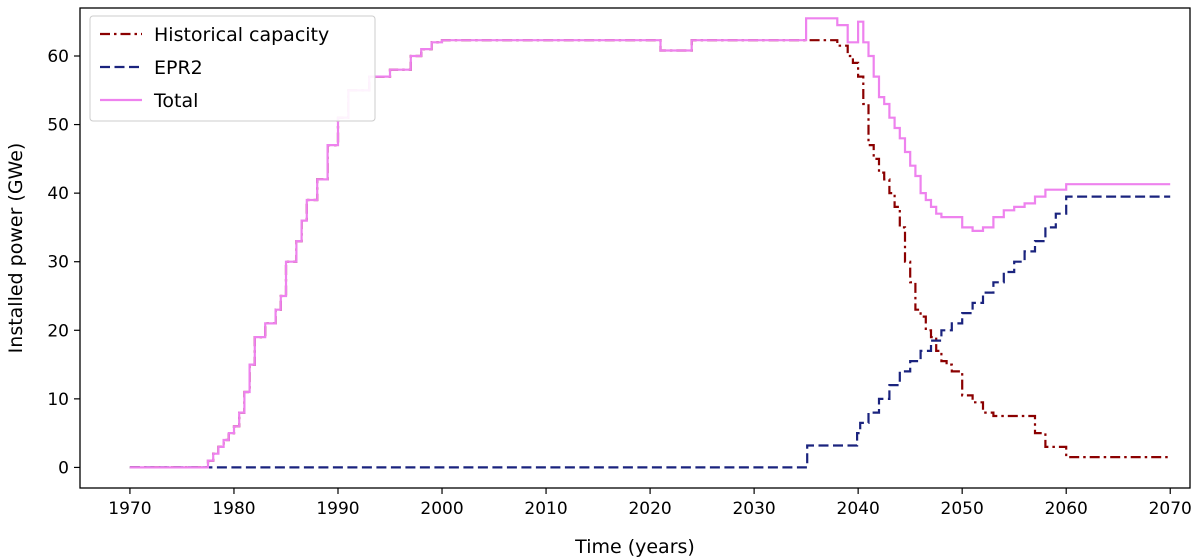 This screenshot has width=1200, height=560. I want to click on legend-box, so click(232, 68).